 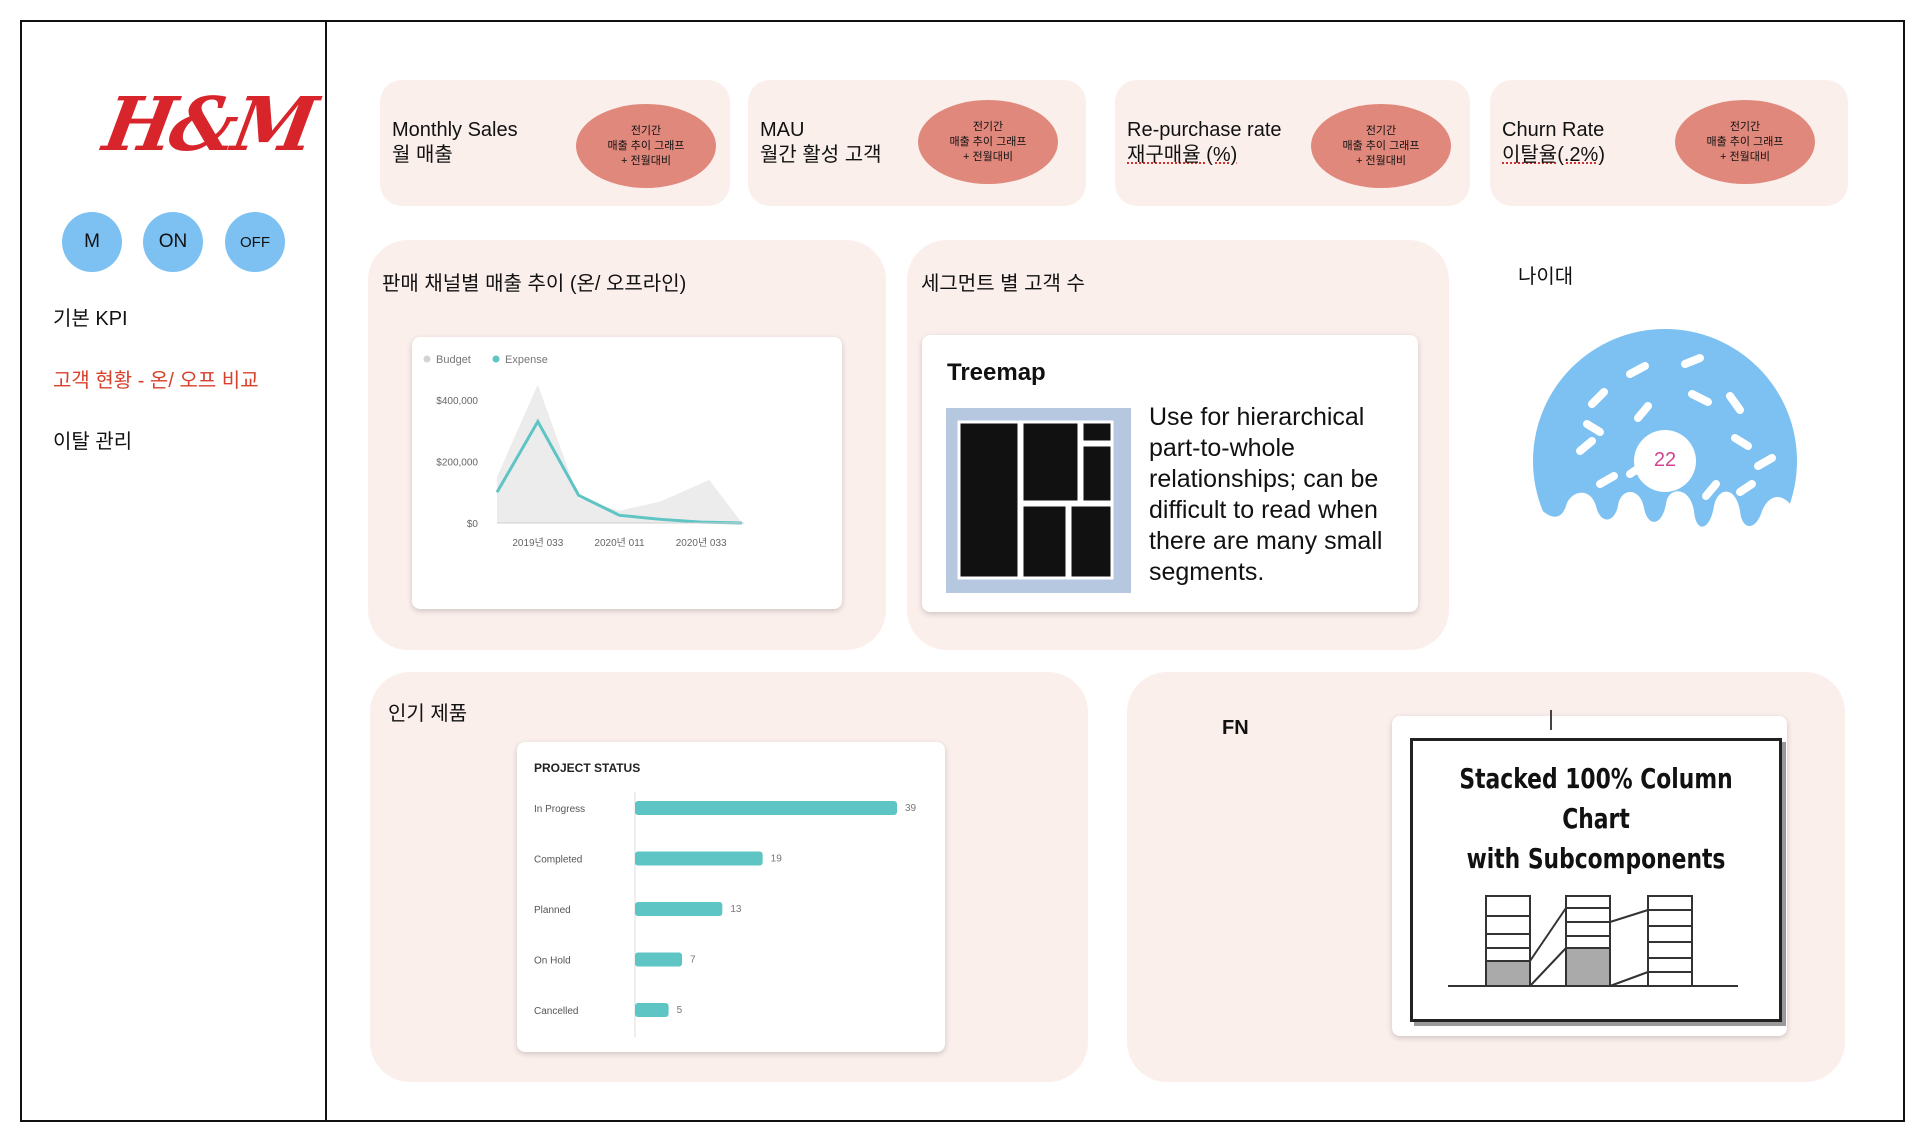 What do you see at coordinates (619, 471) in the screenshot?
I see `expense-line` at bounding box center [619, 471].